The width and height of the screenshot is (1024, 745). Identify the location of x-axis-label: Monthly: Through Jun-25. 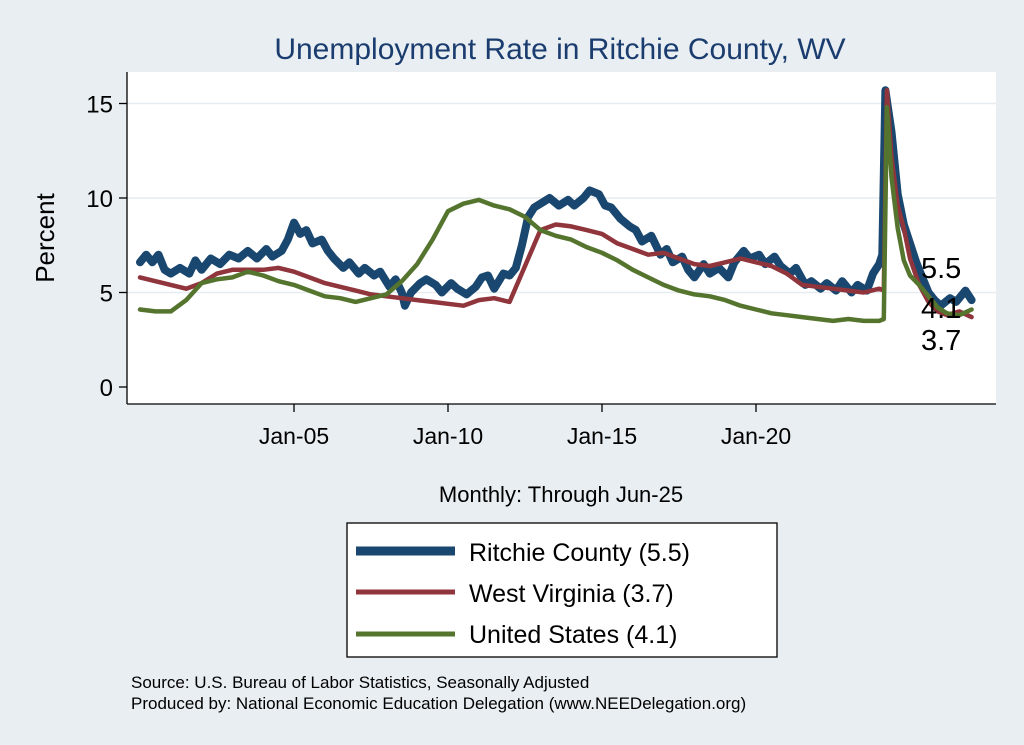
(561, 494).